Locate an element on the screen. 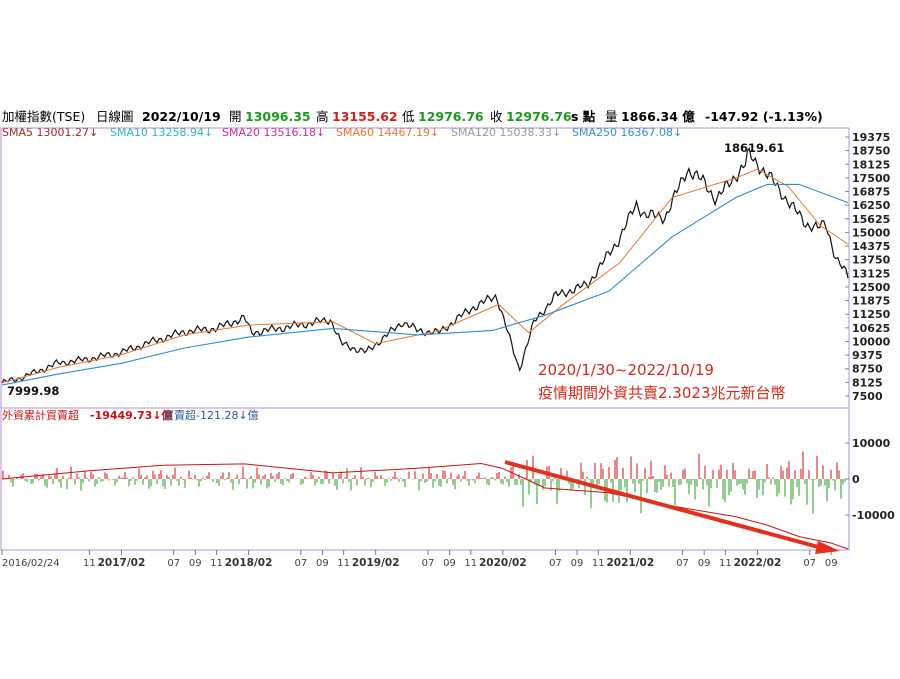  x-tick-label: 2018/02 is located at coordinates (249, 563).